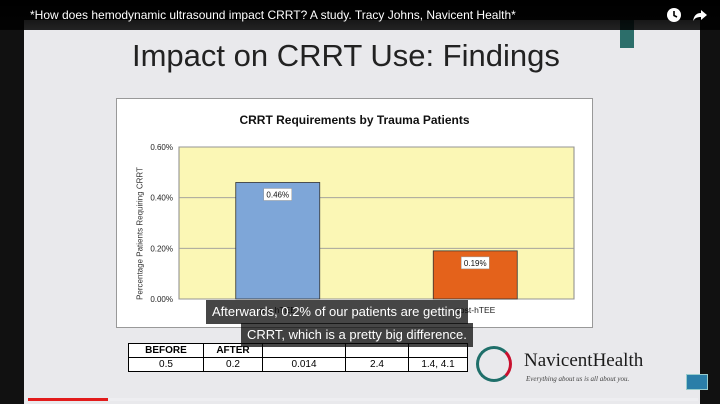 This screenshot has height=404, width=720. I want to click on slide-title: Impact on CRRT Use: Findings, so click(346, 55).